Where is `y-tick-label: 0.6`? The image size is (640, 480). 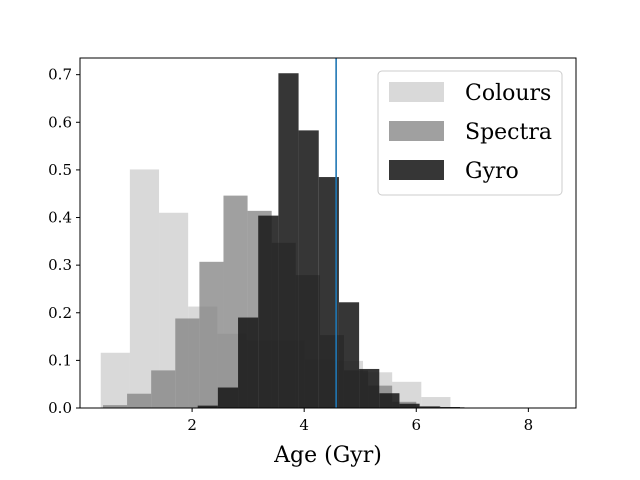 y-tick-label: 0.6 is located at coordinates (60, 122).